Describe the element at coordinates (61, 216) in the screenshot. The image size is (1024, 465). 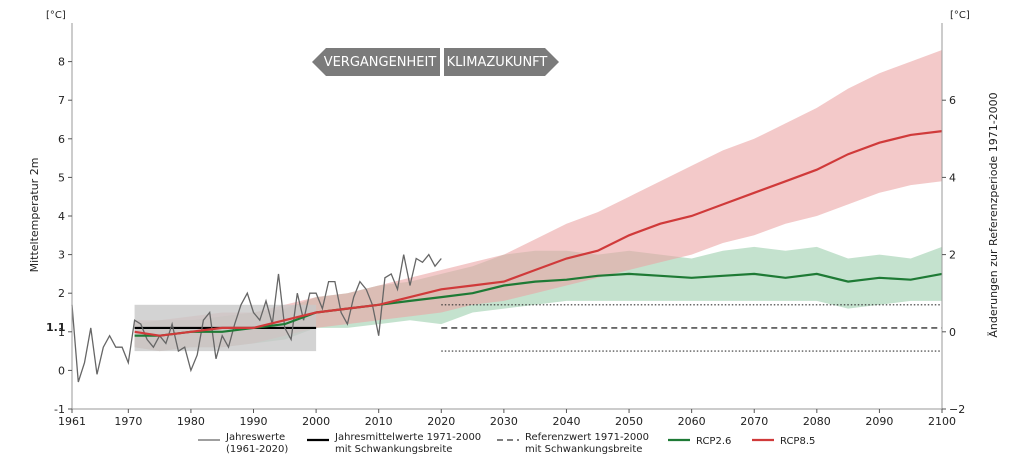
I see `y-left-tick-label: 4` at that location.